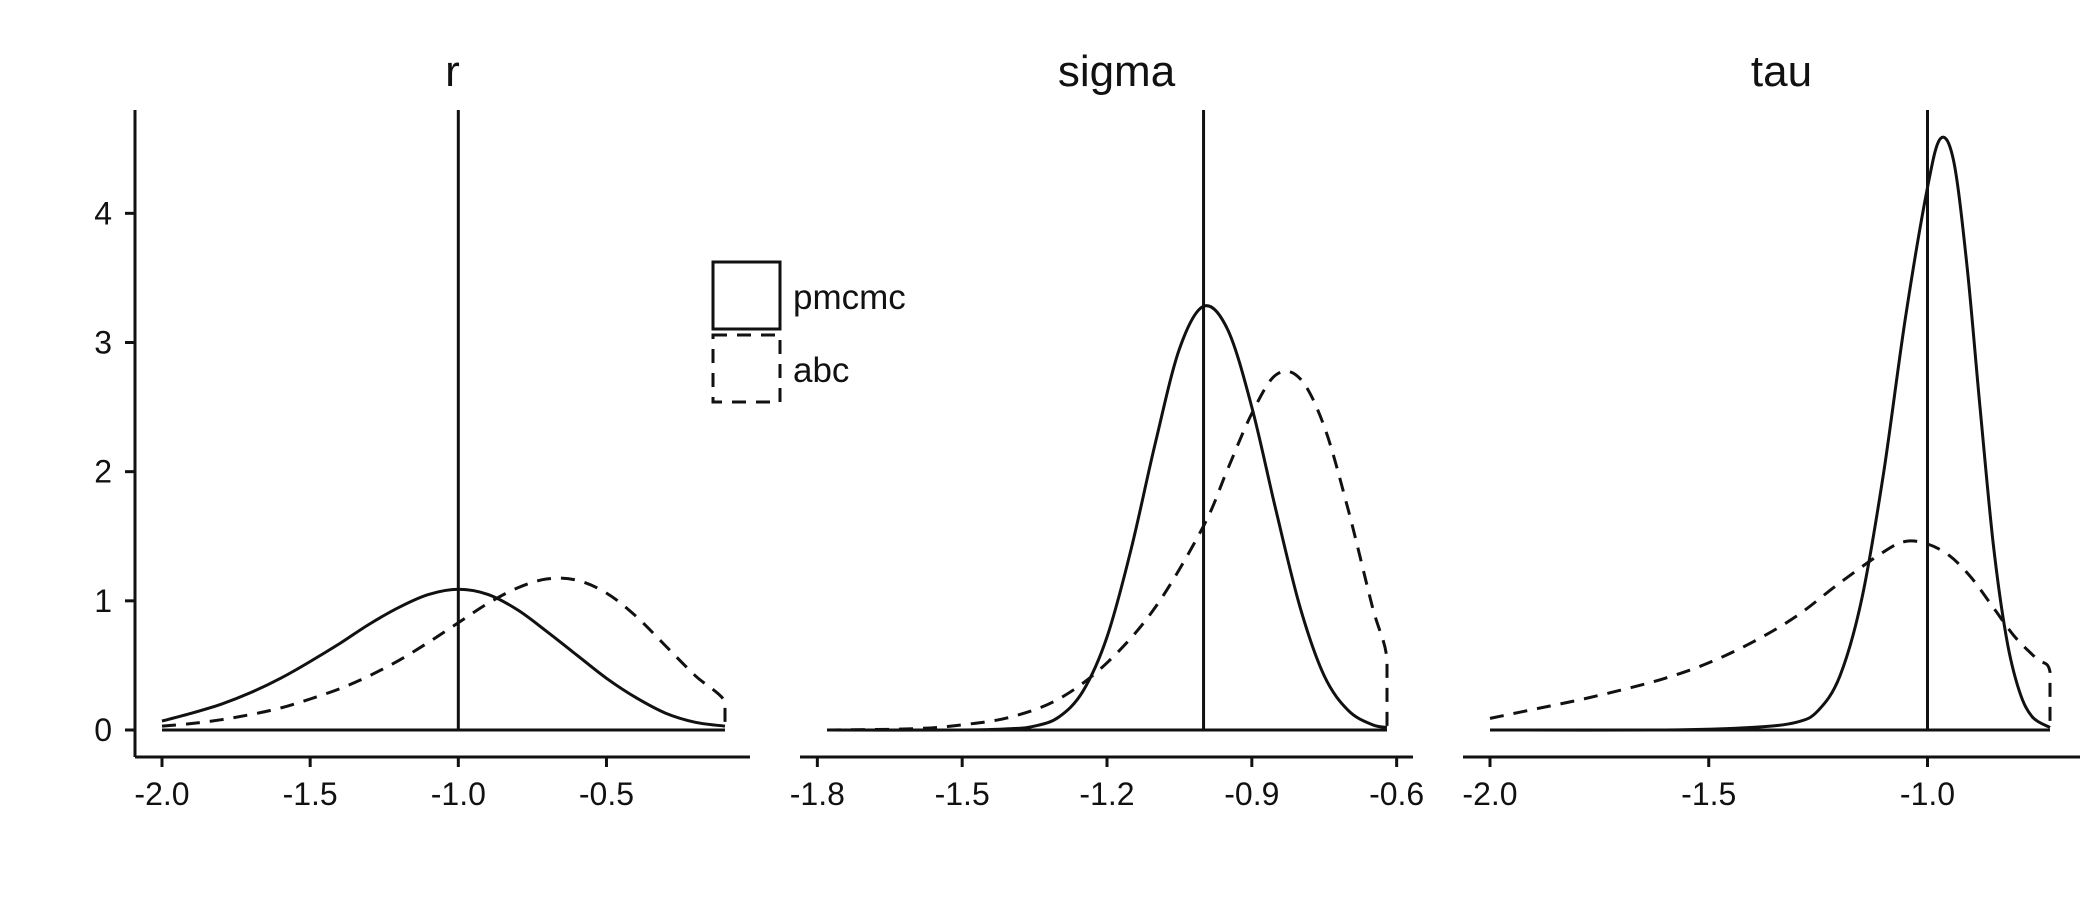 The height and width of the screenshot is (900, 2100). What do you see at coordinates (103, 730) in the screenshot?
I see `y-tick-label: 0` at bounding box center [103, 730].